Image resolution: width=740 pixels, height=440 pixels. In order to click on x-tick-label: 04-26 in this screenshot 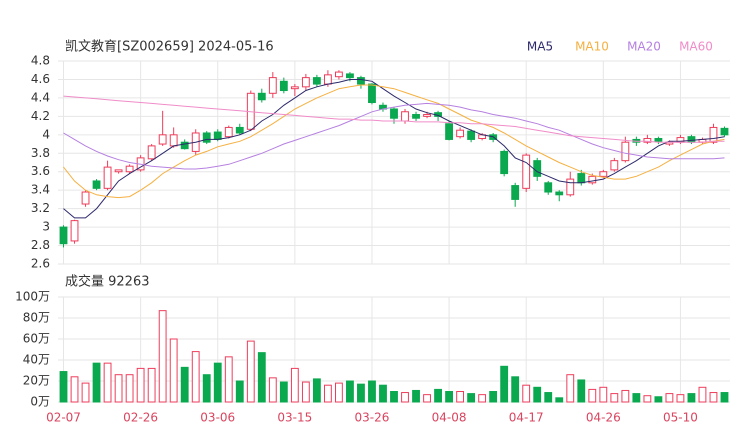, I will do `click(603, 418)`.